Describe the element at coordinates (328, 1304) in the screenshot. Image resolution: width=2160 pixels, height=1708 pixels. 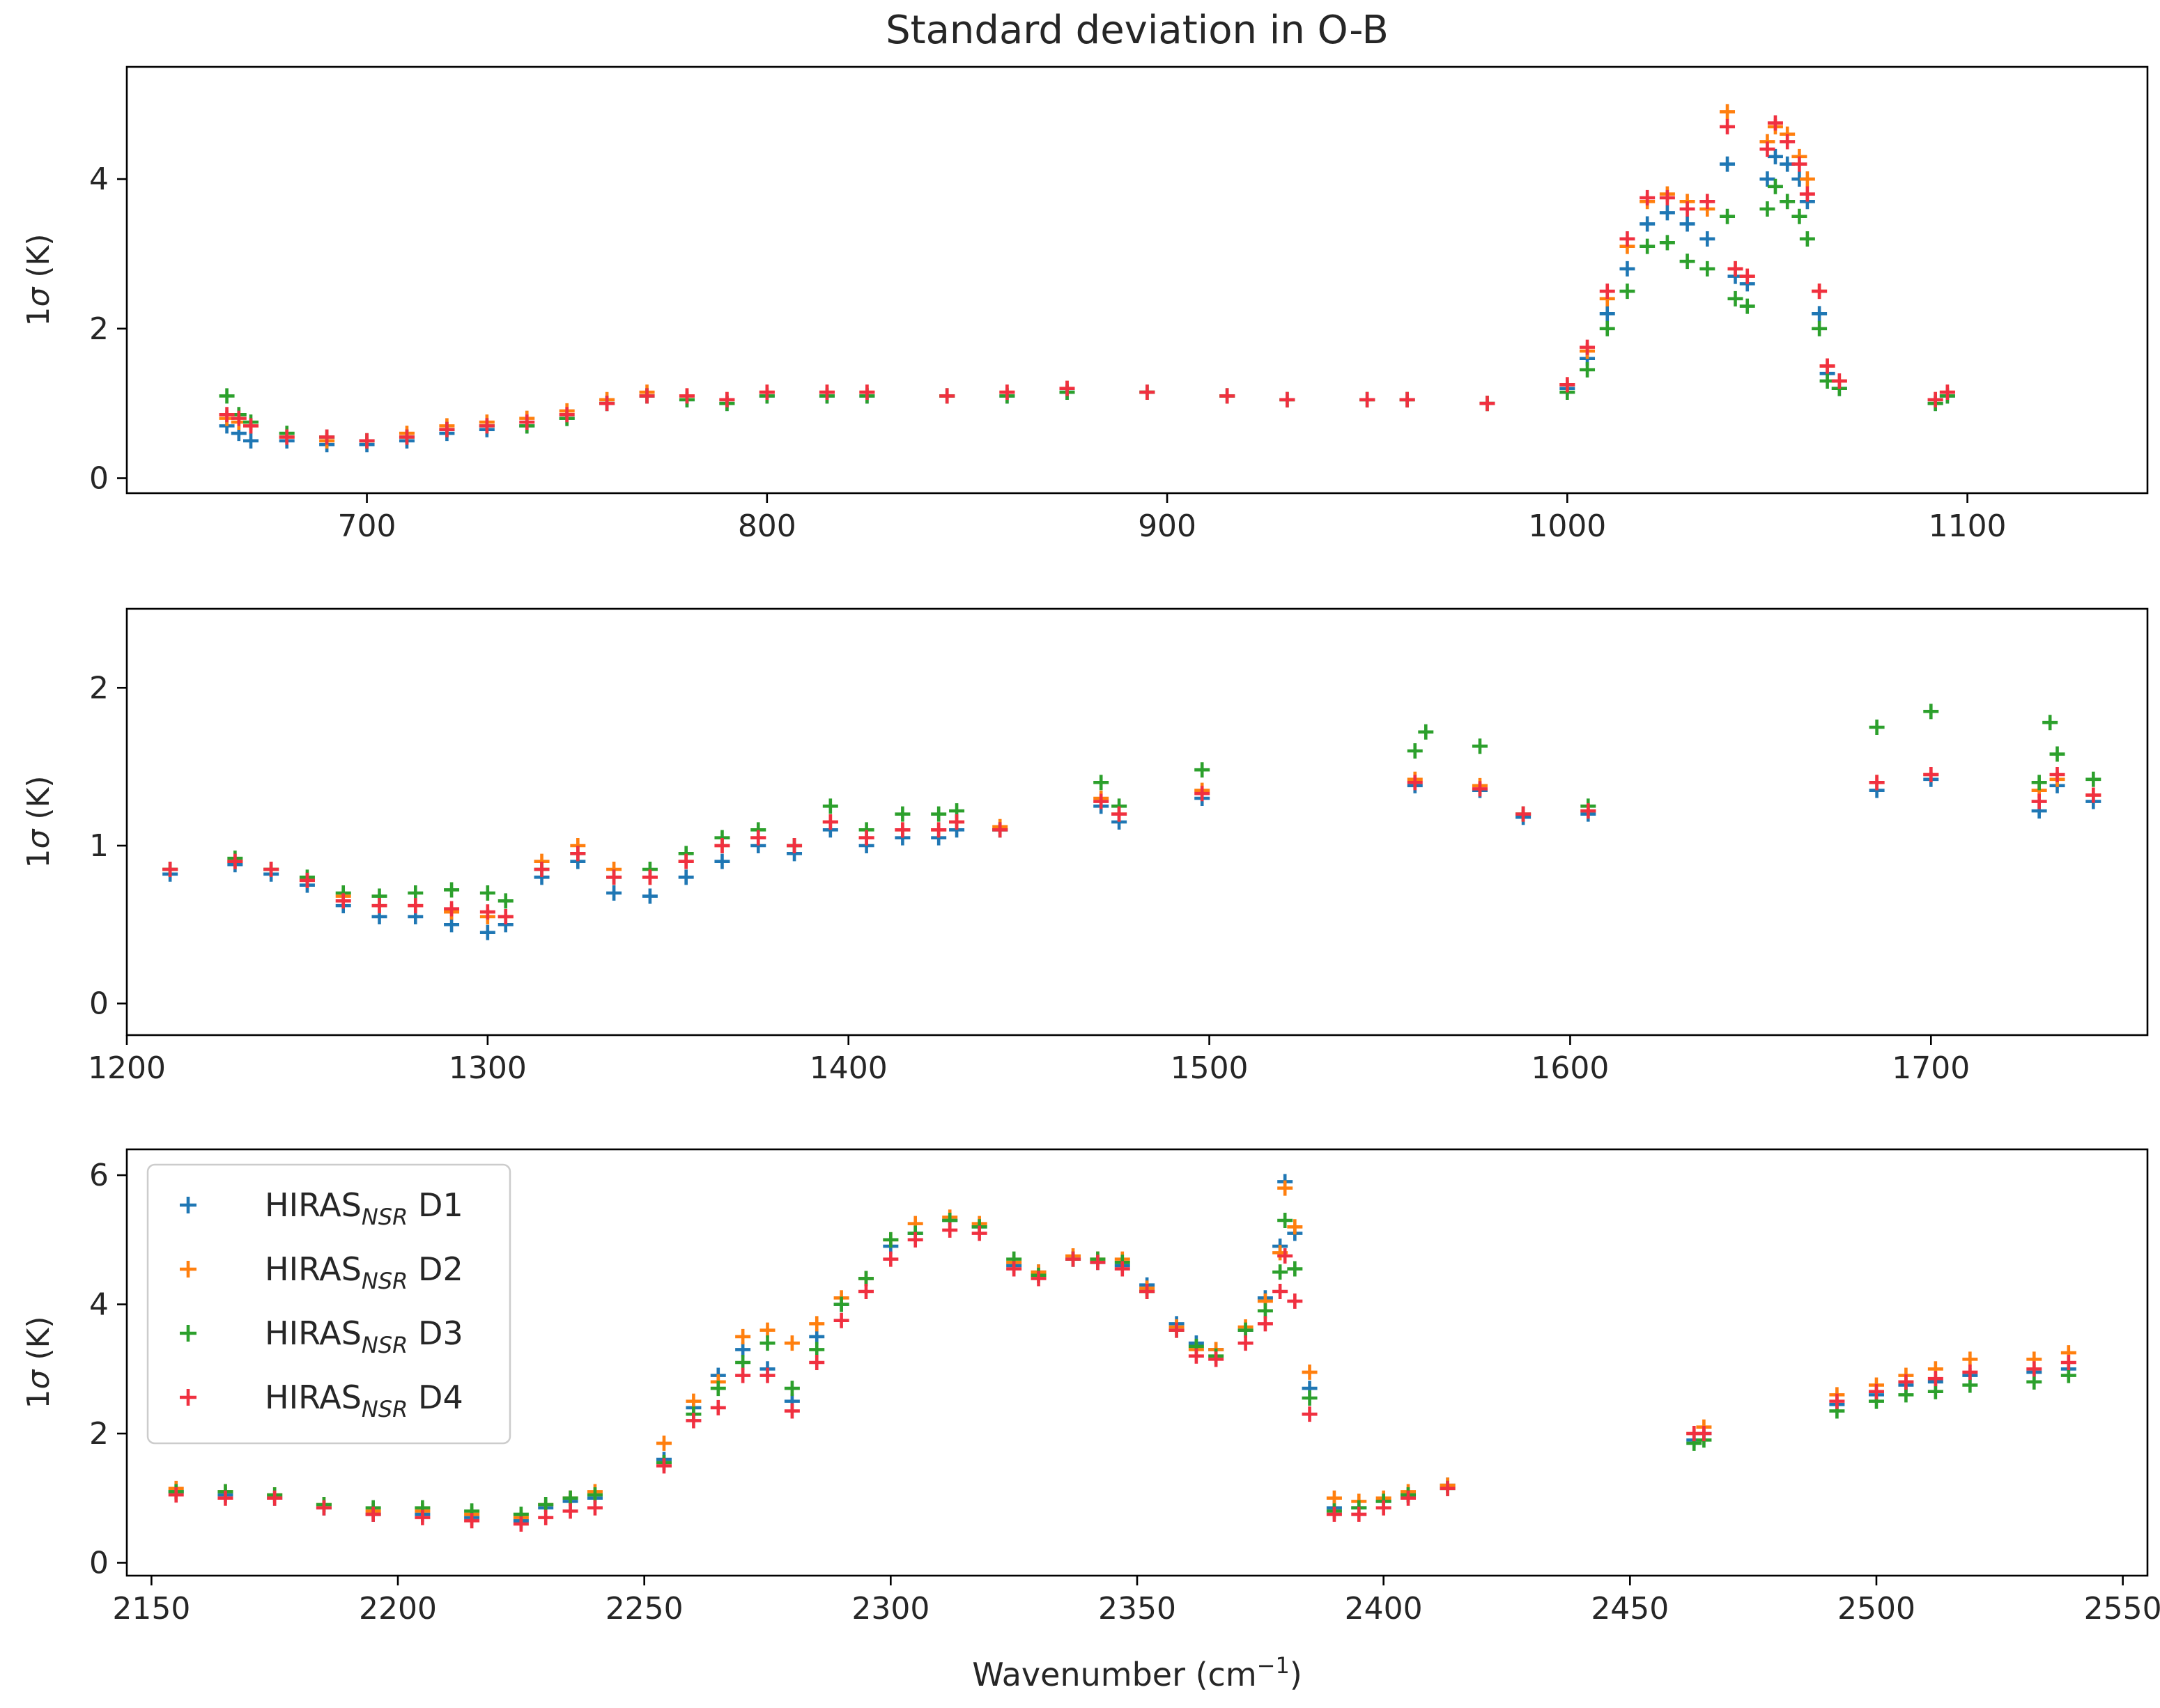
I see `legend-box` at that location.